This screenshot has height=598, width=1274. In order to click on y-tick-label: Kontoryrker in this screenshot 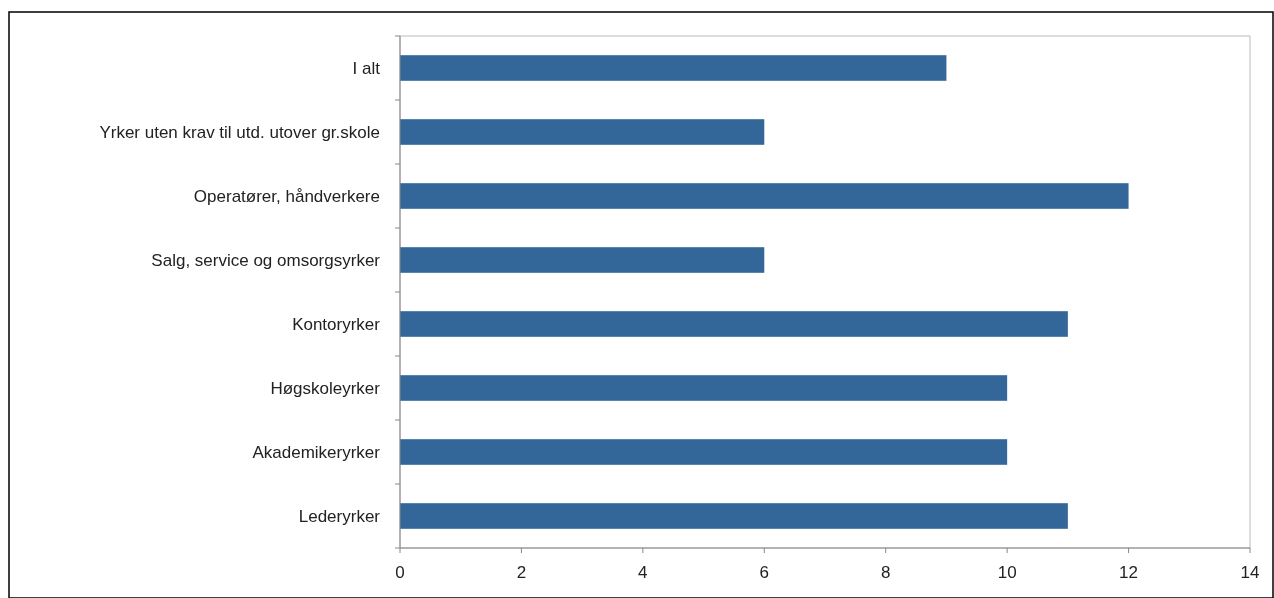, I will do `click(336, 324)`.